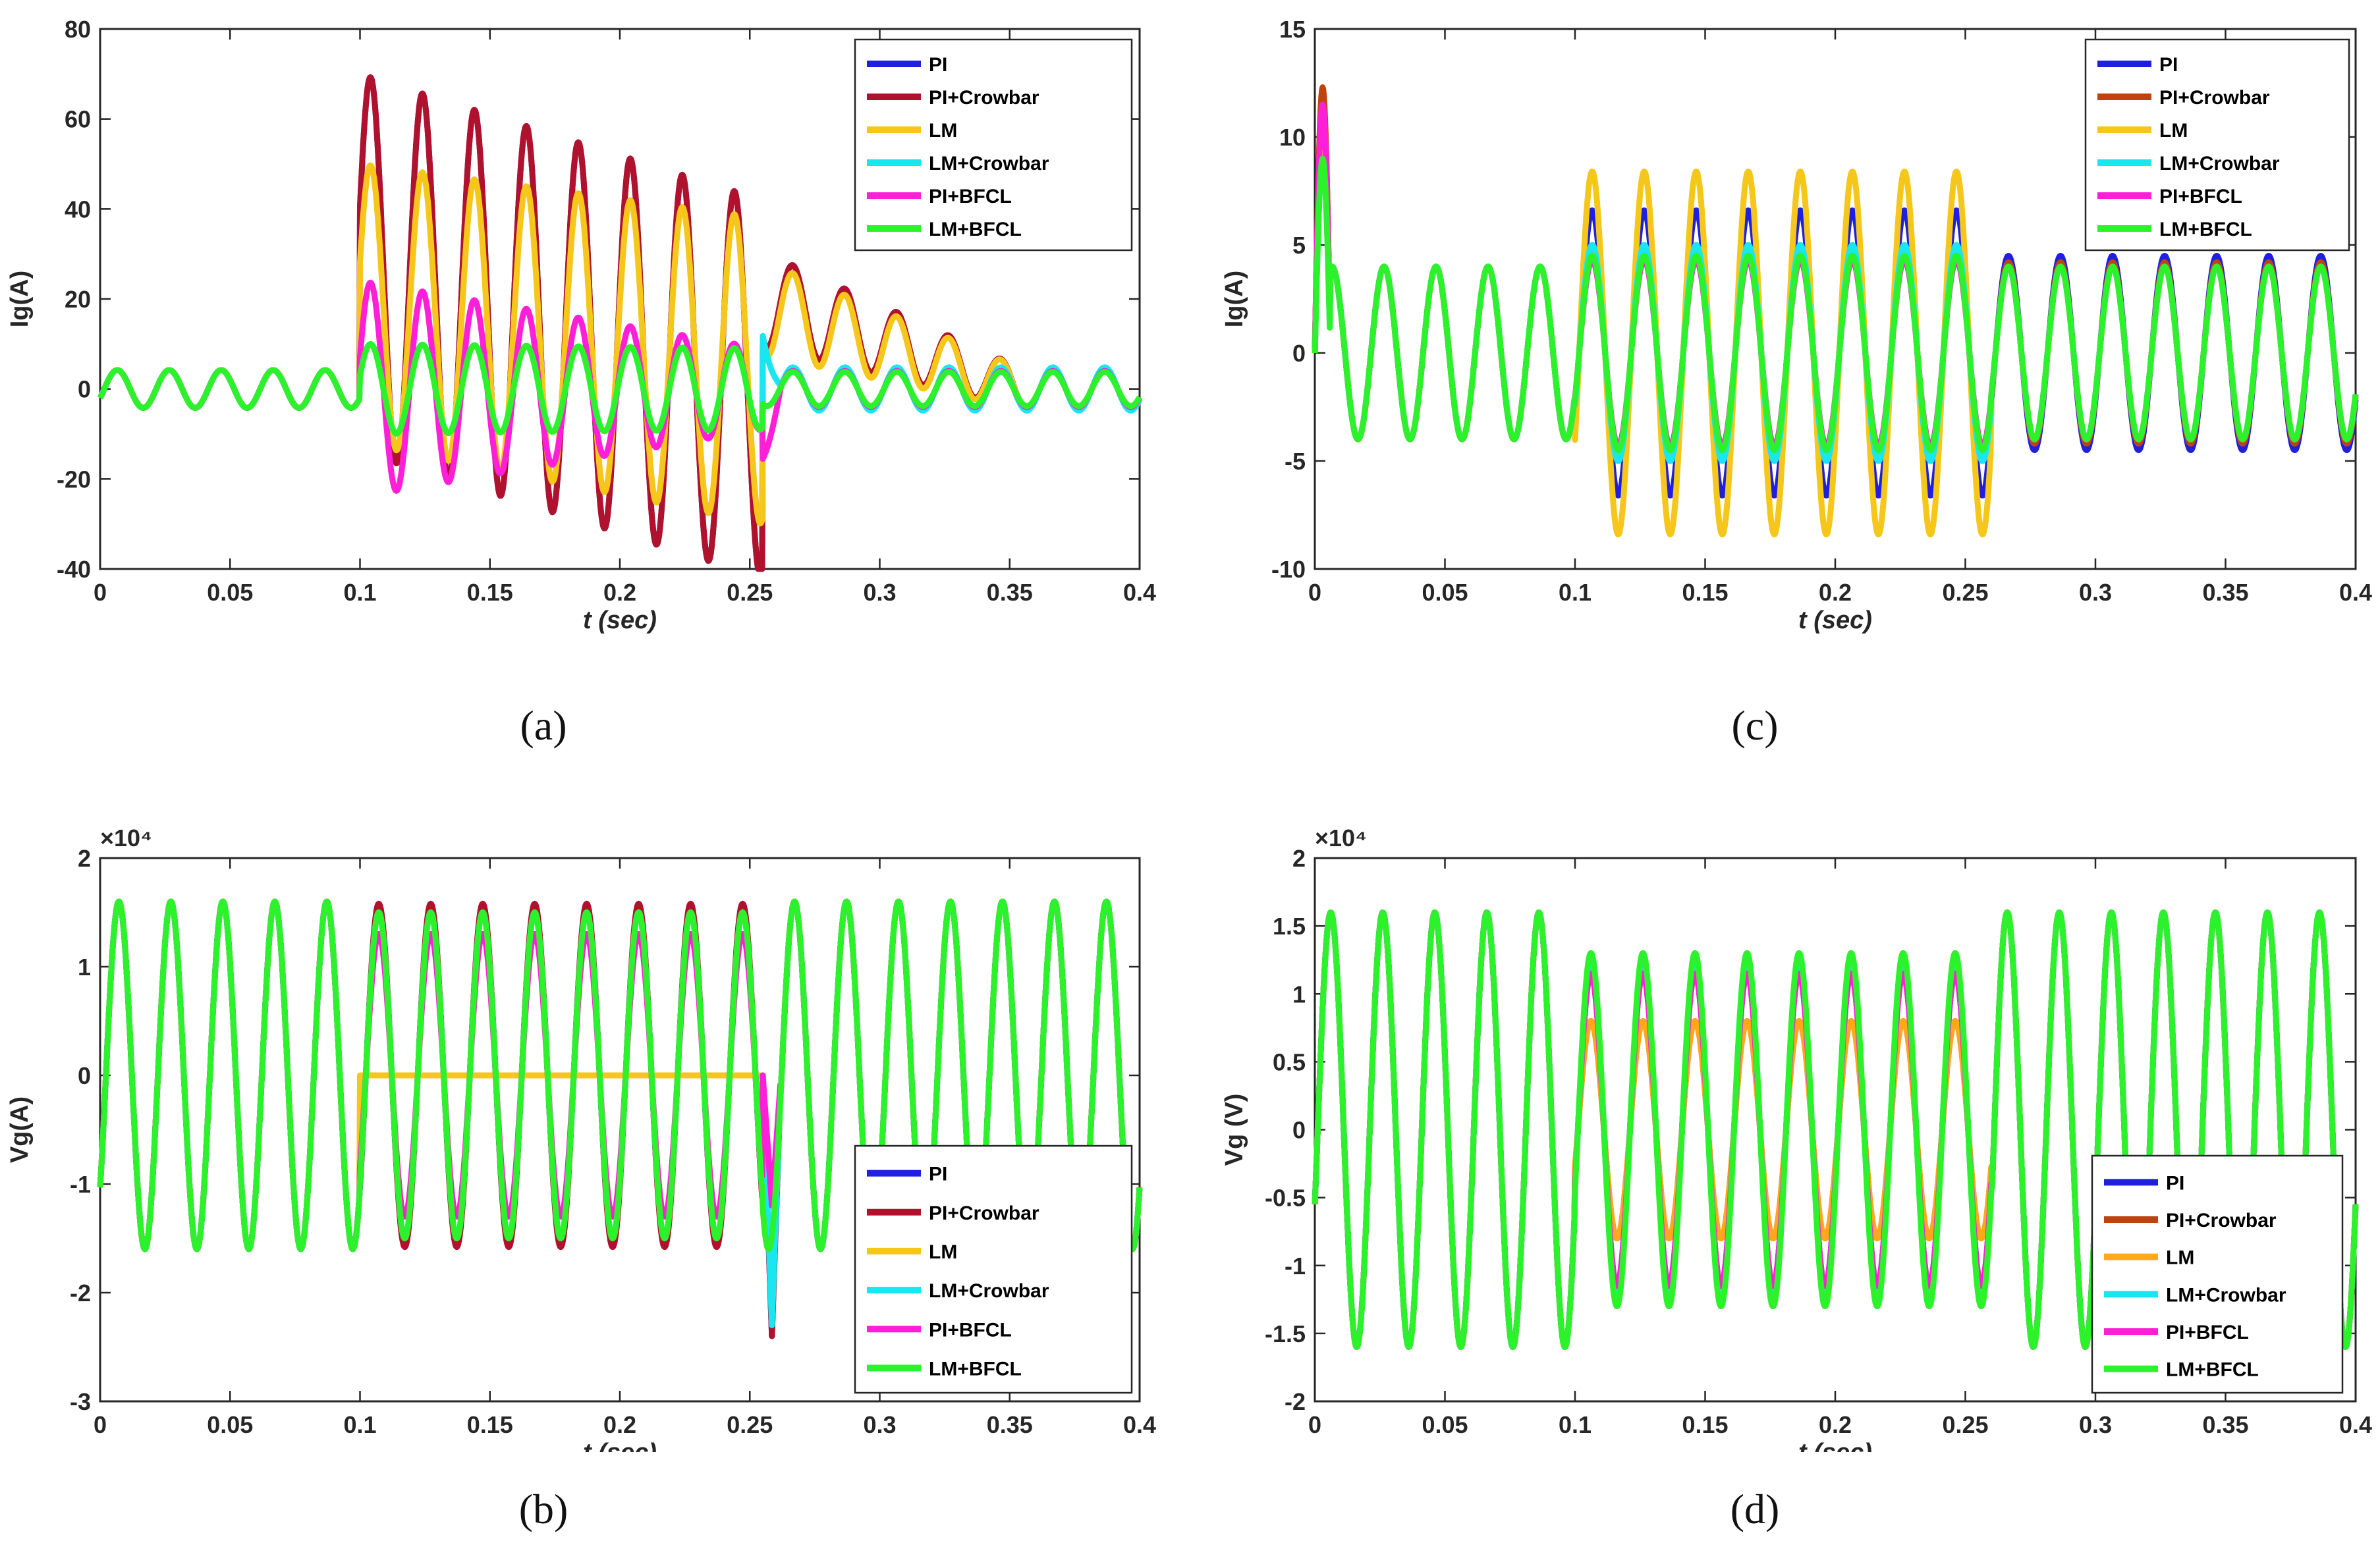 This screenshot has width=2380, height=1564. What do you see at coordinates (78, 120) in the screenshot?
I see `y-tick-label: 60` at bounding box center [78, 120].